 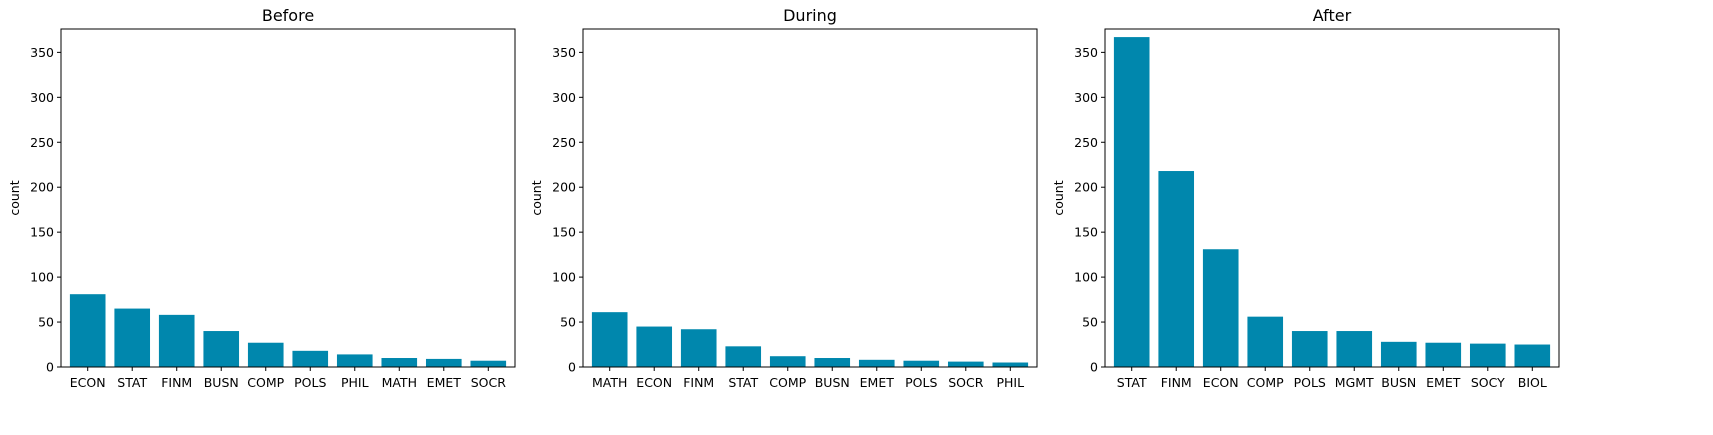 I want to click on x-tick-label: BIOL, so click(x=1532, y=382).